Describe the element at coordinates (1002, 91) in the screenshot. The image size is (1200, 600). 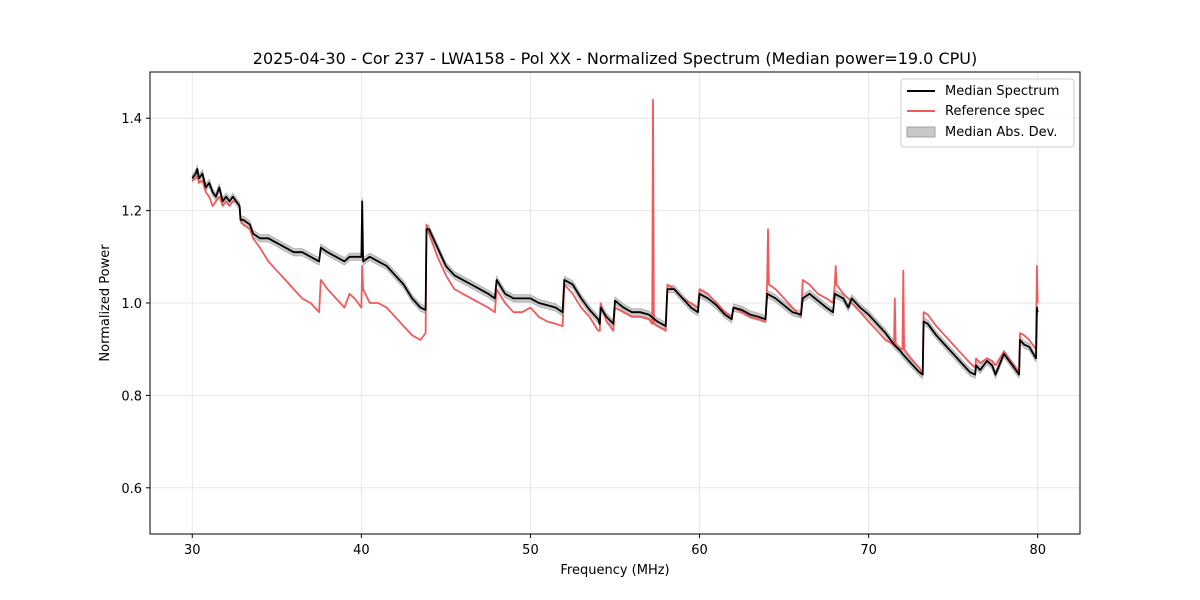
I see `legend-median-label: Median Spectrum` at that location.